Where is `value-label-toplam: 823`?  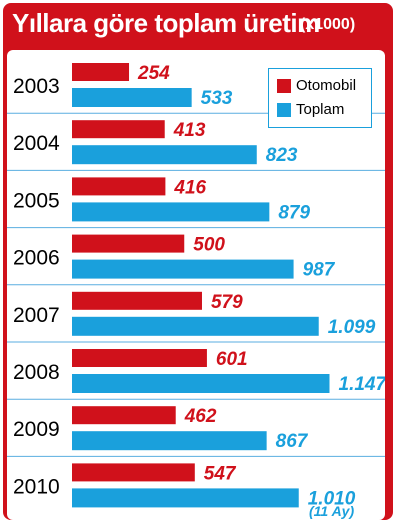 value-label-toplam: 823 is located at coordinates (282, 155).